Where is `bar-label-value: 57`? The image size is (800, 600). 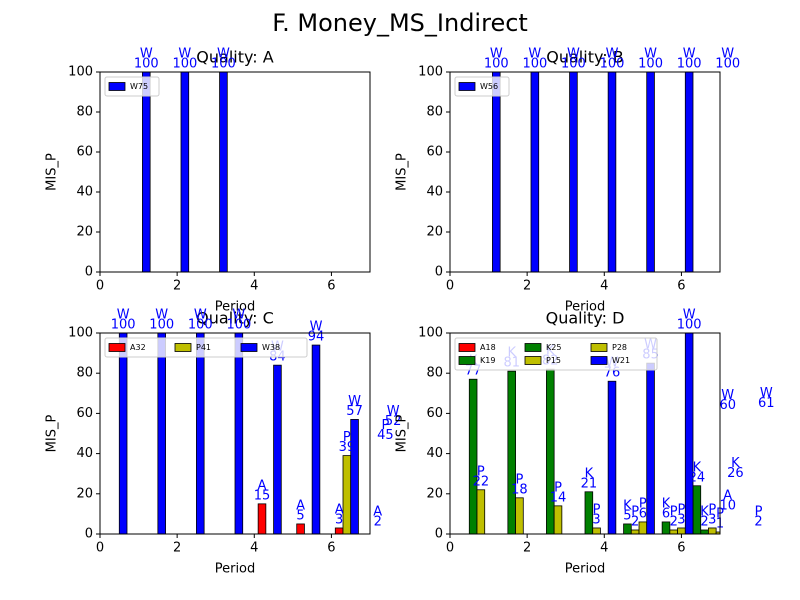 bar-label-value: 57 is located at coordinates (354, 411).